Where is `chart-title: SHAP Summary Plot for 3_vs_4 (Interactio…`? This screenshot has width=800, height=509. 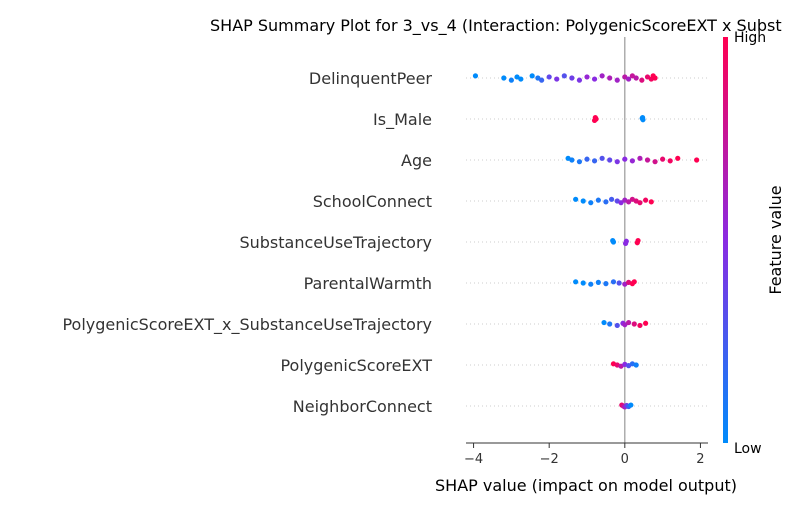 chart-title: SHAP Summary Plot for 3_vs_4 (Interactio… is located at coordinates (496, 26).